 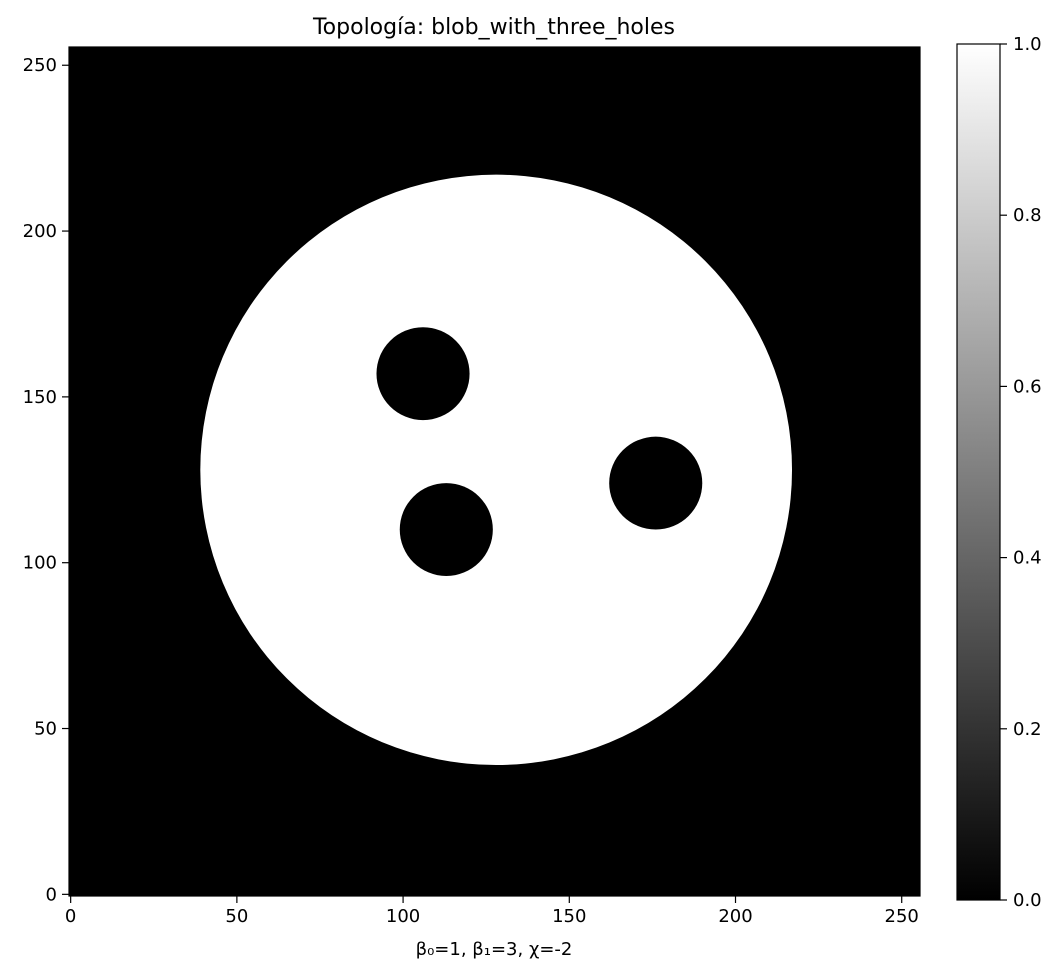 I want to click on x-tick-label: 50, so click(x=236, y=916).